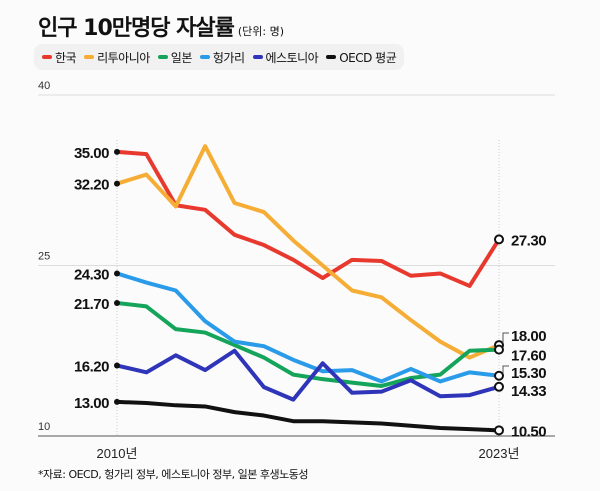 The height and width of the screenshot is (491, 600). Describe the element at coordinates (44, 86) in the screenshot. I see `y-tick-label: 40` at that location.